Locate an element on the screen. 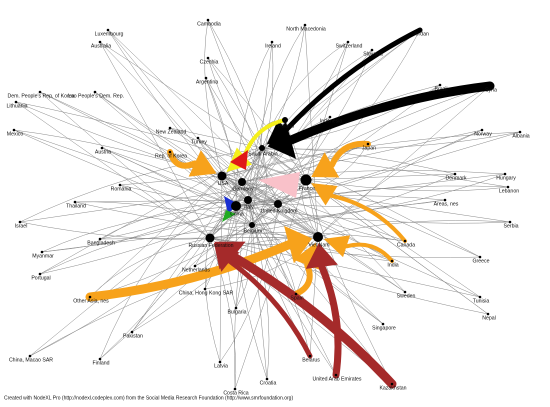 Image resolution: width=550 pixels, height=407 pixels. node-label: Australia is located at coordinates (101, 47).